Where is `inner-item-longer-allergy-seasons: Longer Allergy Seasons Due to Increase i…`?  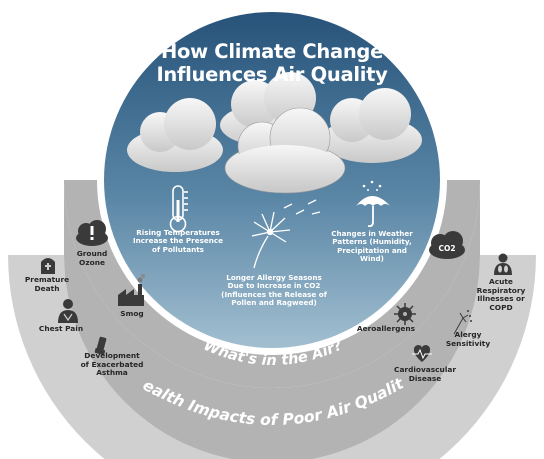
inner-item-longer-allergy-seasons: Longer Allergy Seasons Due to Increase i… is located at coordinates (274, 290).